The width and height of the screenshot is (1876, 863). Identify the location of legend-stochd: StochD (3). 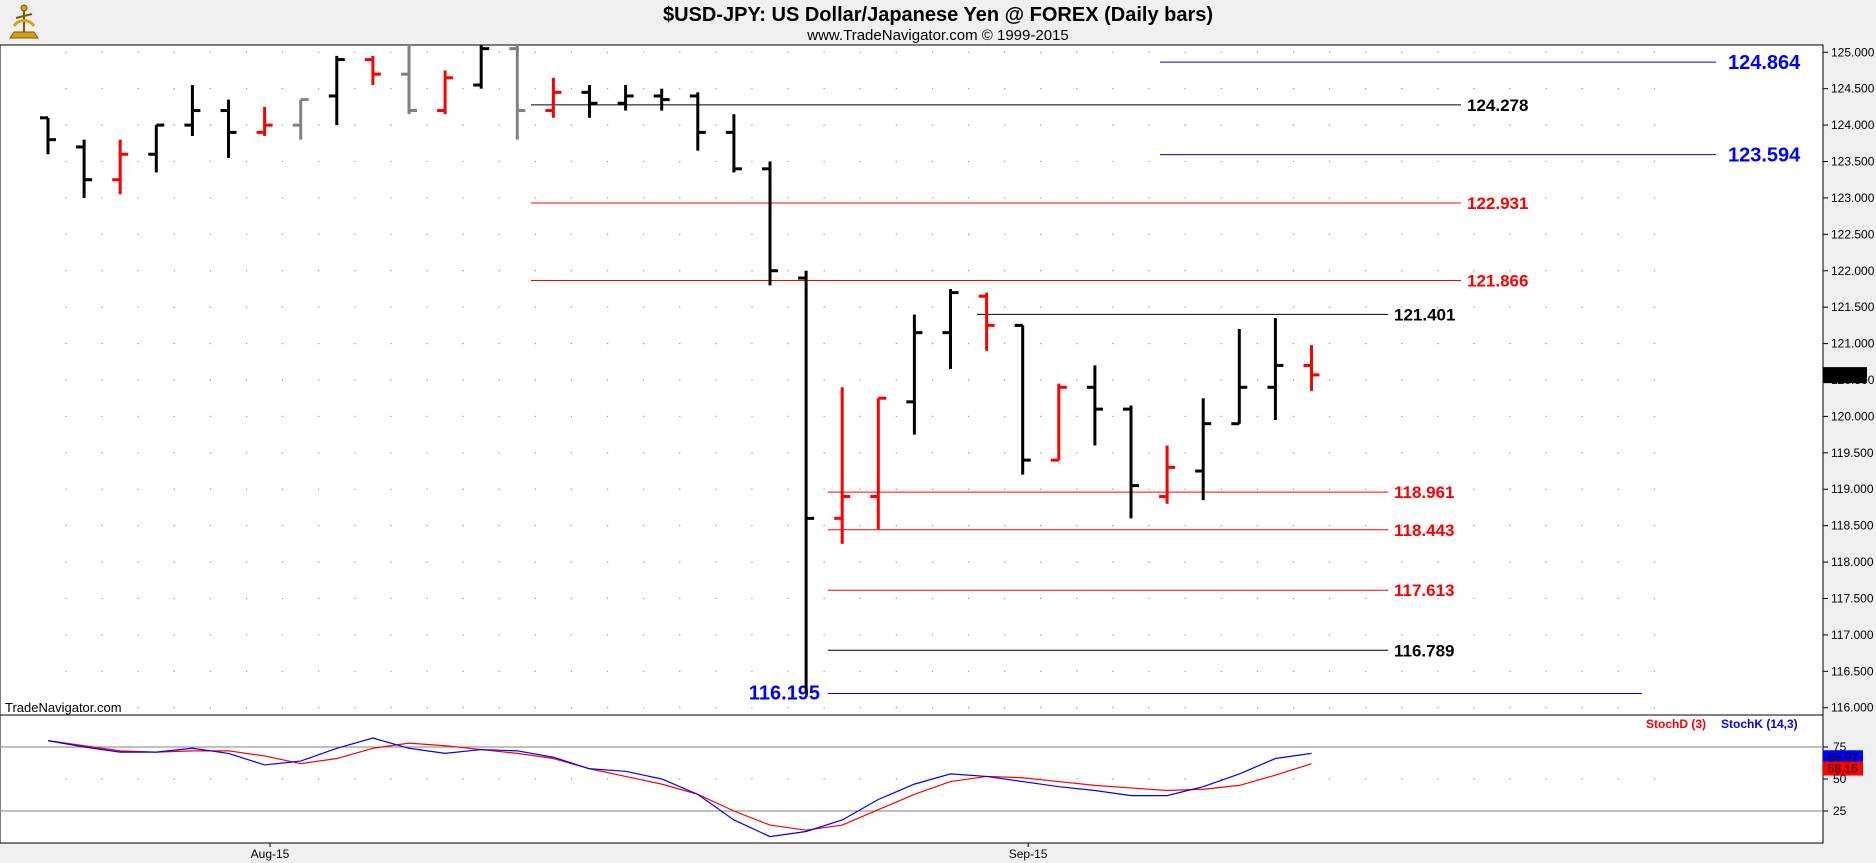
(1676, 724).